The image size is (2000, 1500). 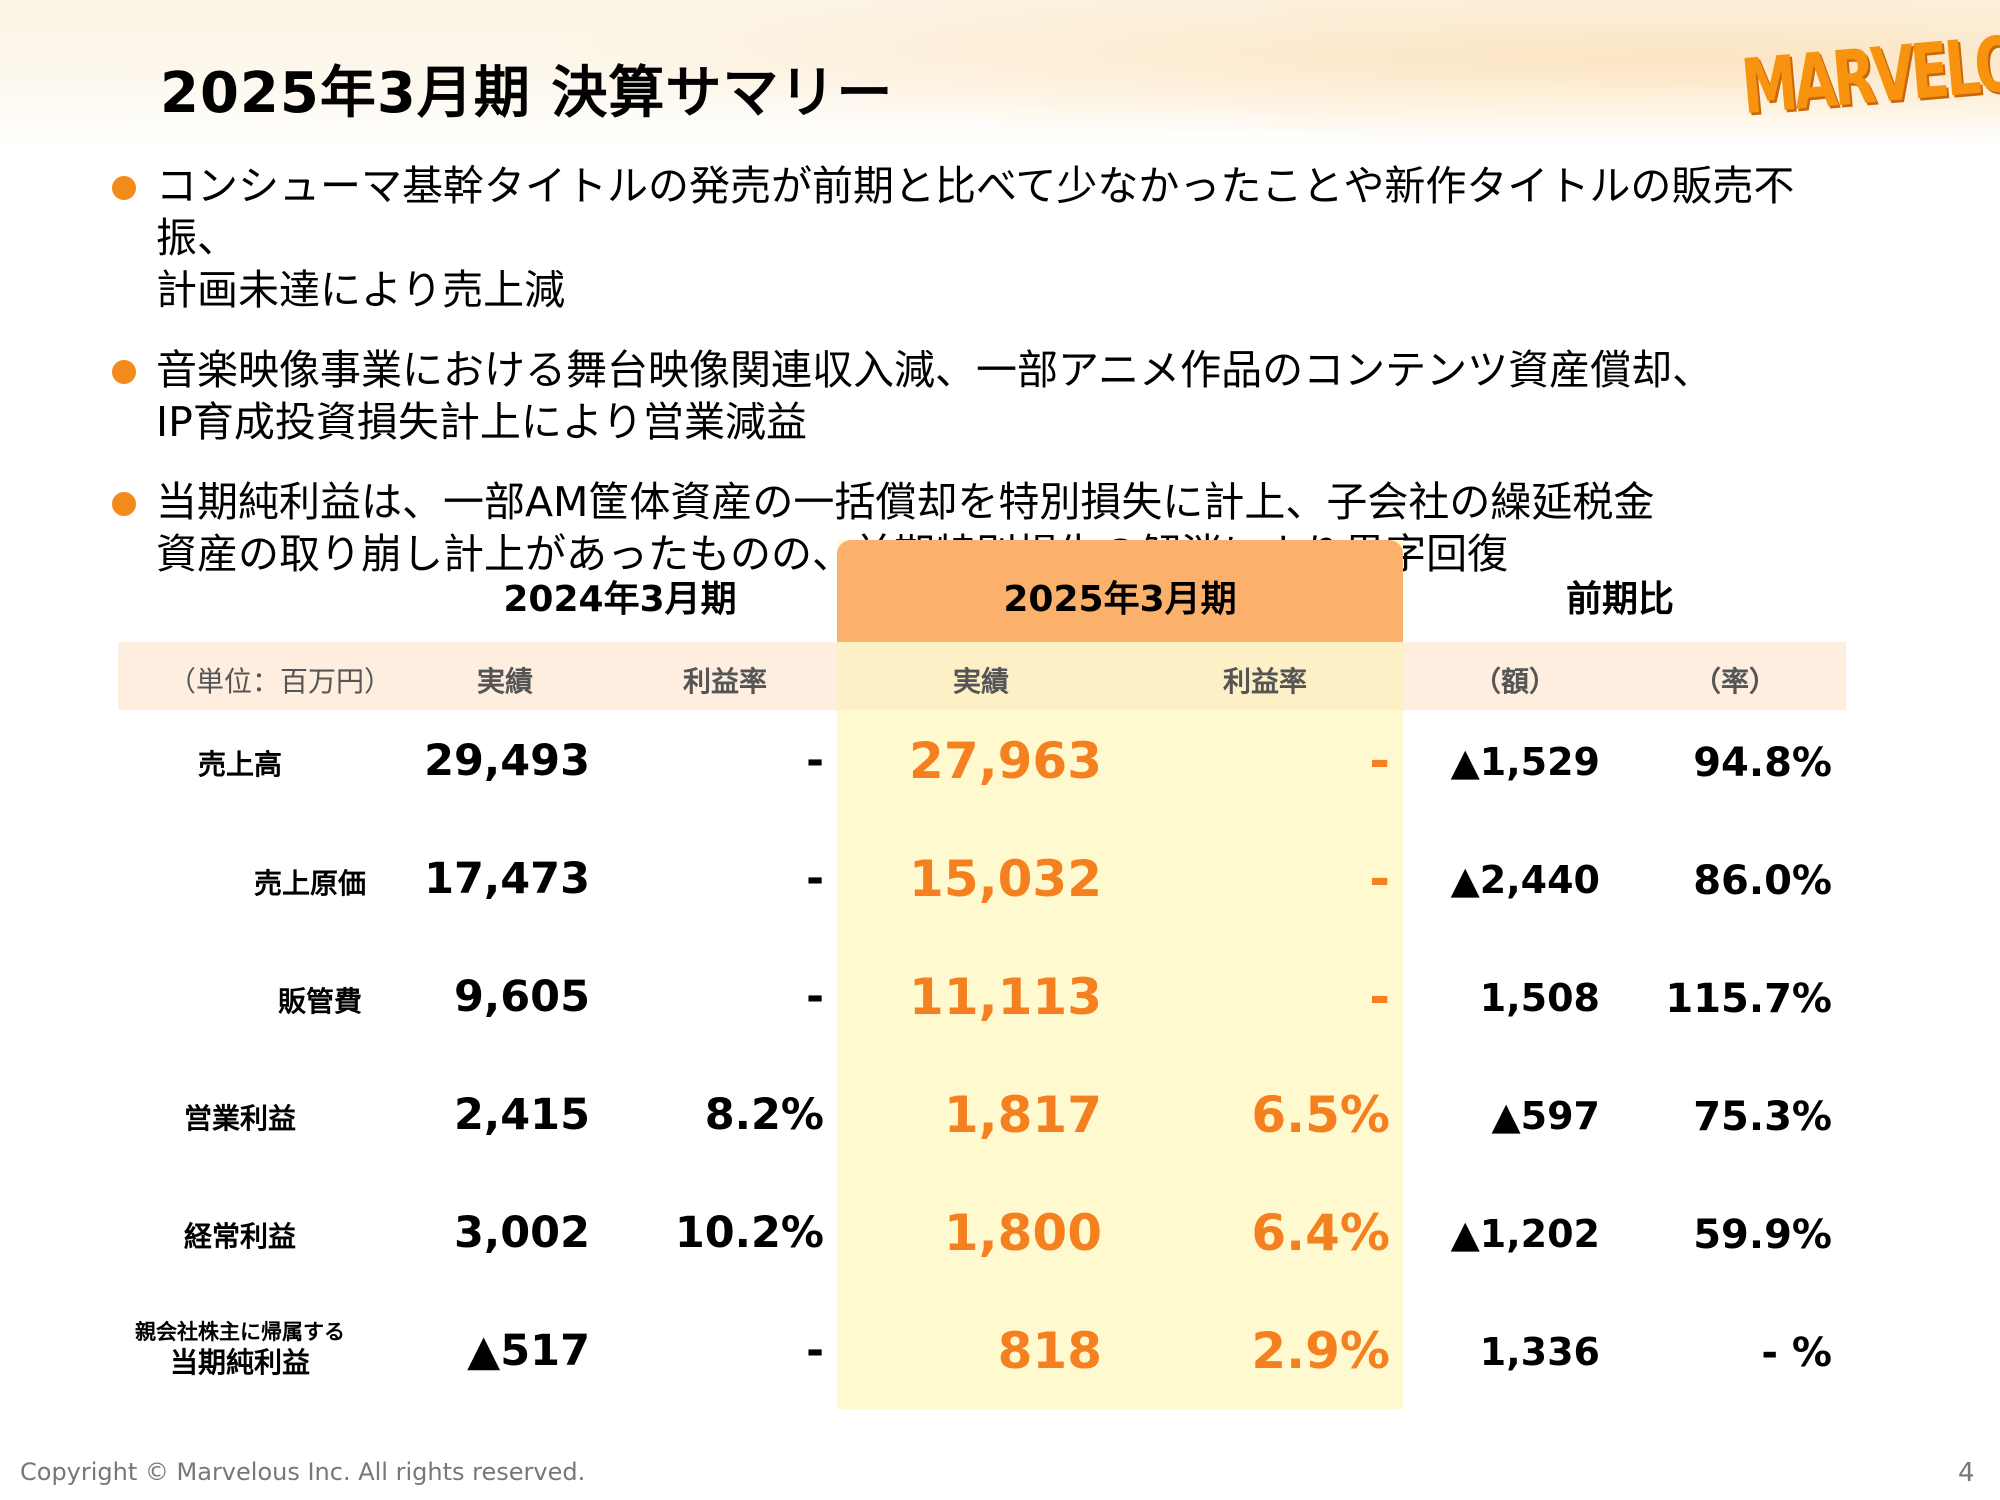 What do you see at coordinates (239, 1236) in the screenshot?
I see `row-label: 経常利益` at bounding box center [239, 1236].